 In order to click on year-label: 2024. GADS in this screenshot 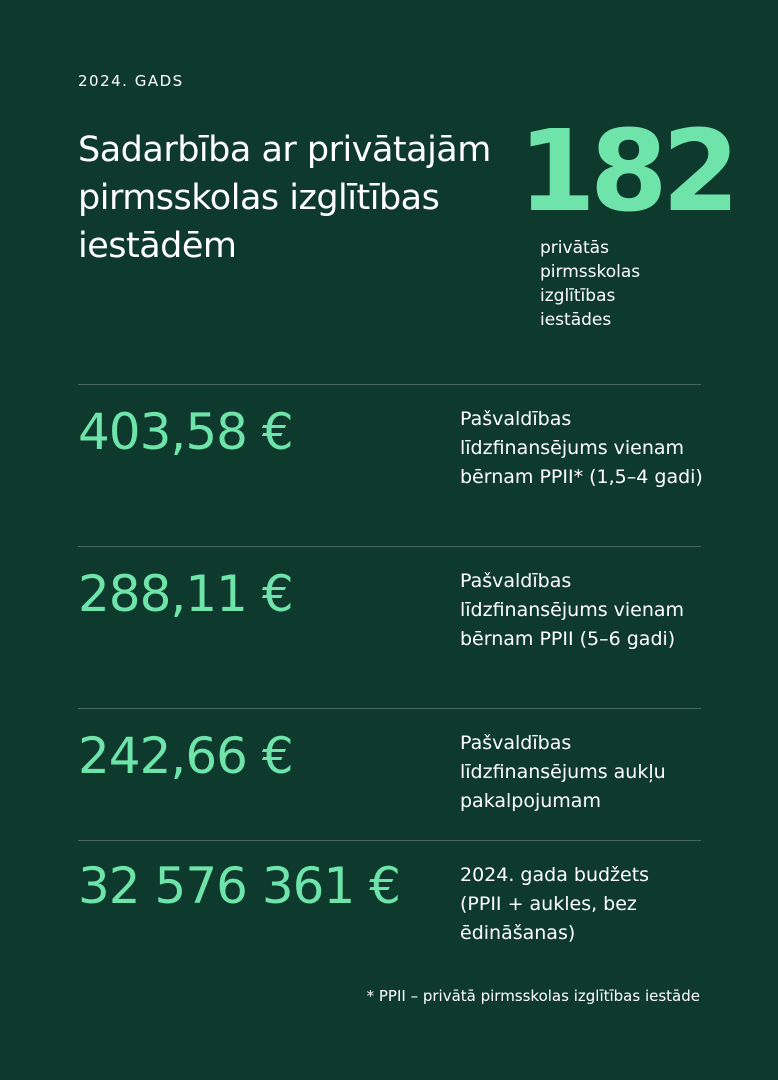, I will do `click(131, 81)`.